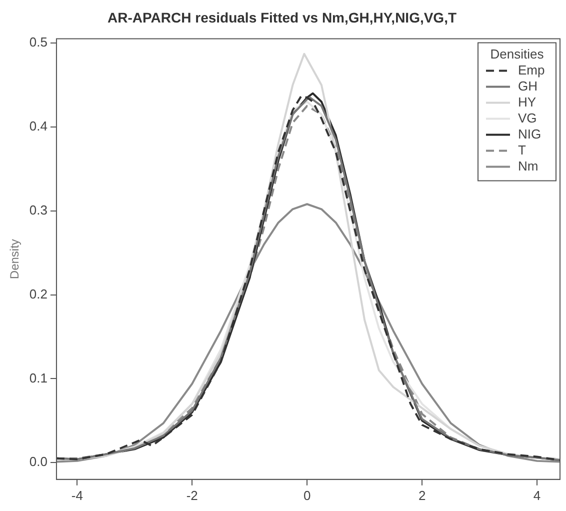  What do you see at coordinates (528, 166) in the screenshot?
I see `legend-label: Nm` at bounding box center [528, 166].